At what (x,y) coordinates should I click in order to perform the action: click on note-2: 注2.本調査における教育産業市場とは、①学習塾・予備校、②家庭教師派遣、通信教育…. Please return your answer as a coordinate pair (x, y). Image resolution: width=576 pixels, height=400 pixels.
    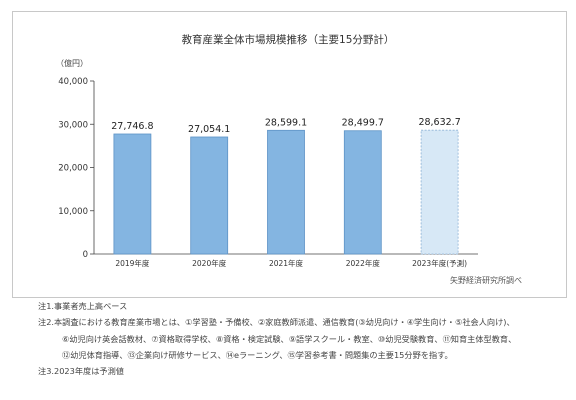
    Looking at the image, I should click on (276, 322).